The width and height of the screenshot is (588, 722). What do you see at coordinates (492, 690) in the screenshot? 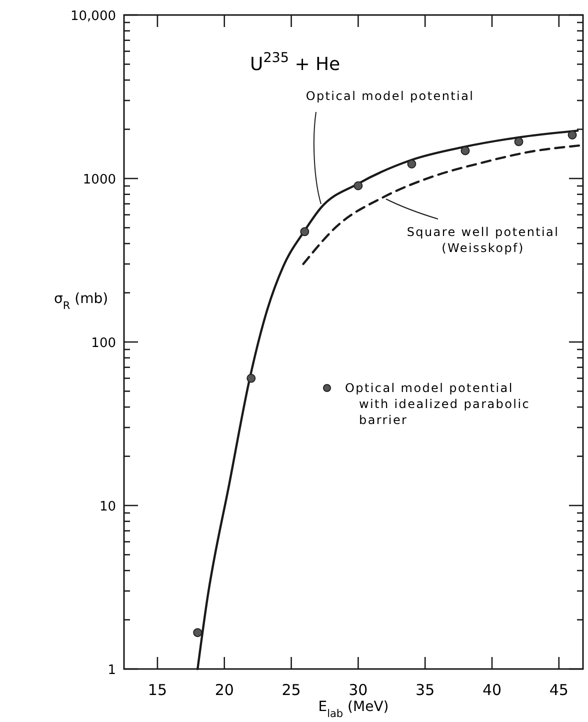
I see `x-tick-label: 40` at bounding box center [492, 690].